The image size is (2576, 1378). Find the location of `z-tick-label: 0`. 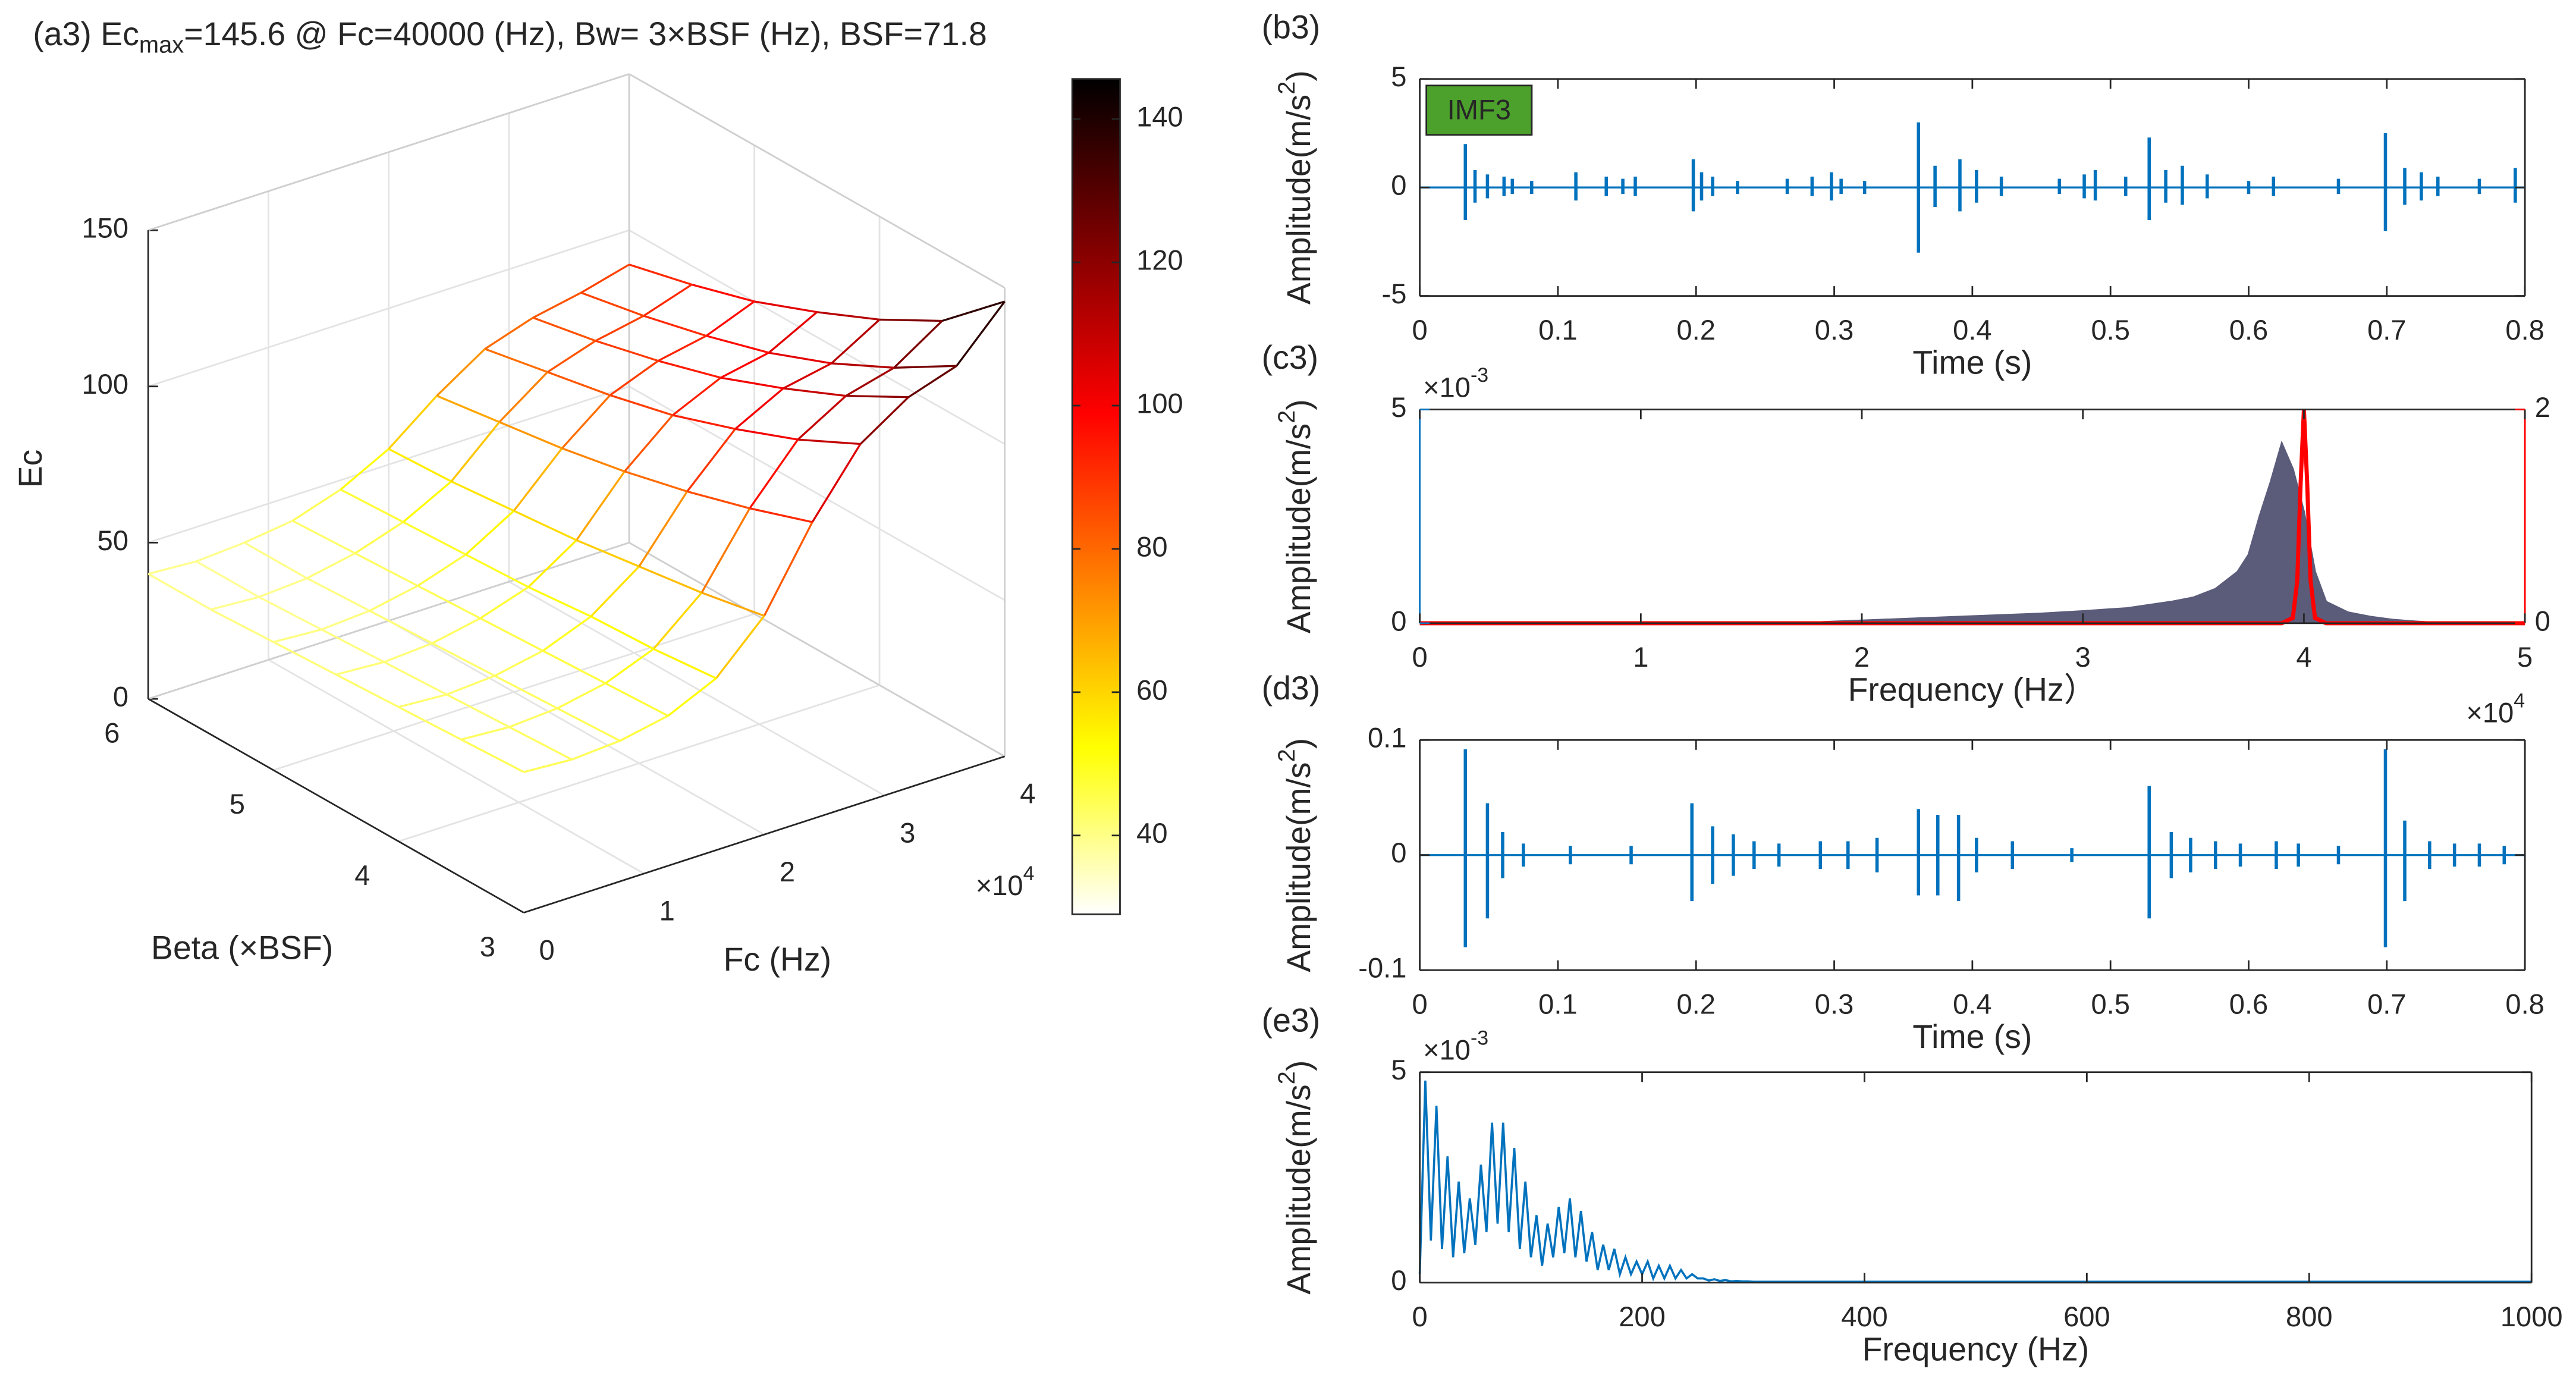

z-tick-label: 0 is located at coordinates (120, 696).